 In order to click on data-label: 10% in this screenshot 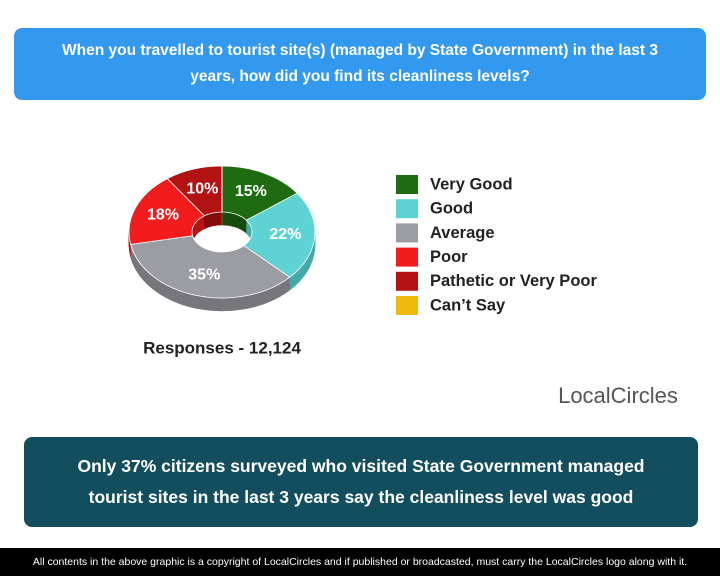, I will do `click(202, 188)`.